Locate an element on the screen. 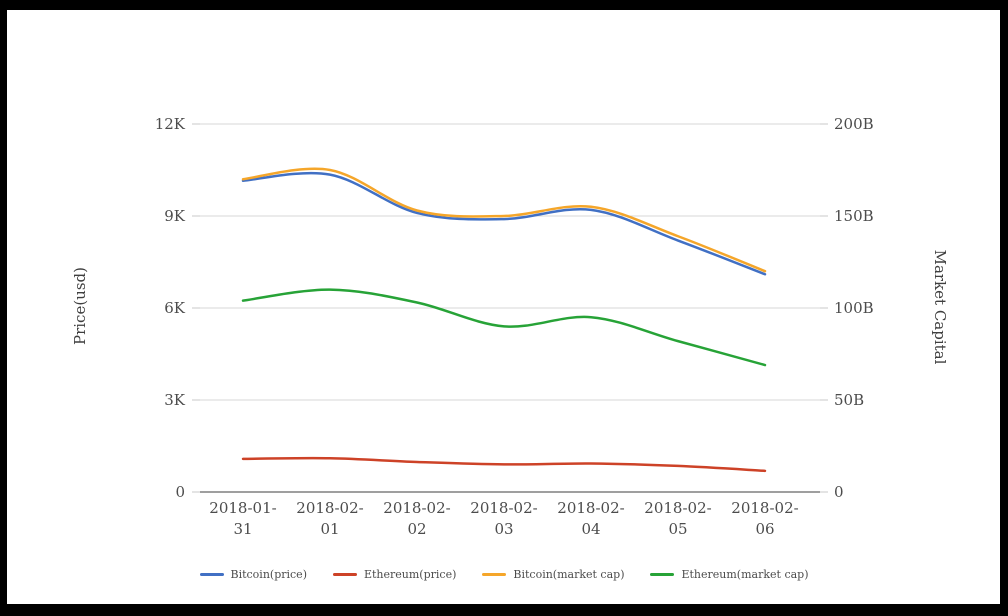 Image resolution: width=1008 pixels, height=616 pixels. legend-item-bitcoin-market-cap: Bitcoin(market cap) is located at coordinates (553, 574).